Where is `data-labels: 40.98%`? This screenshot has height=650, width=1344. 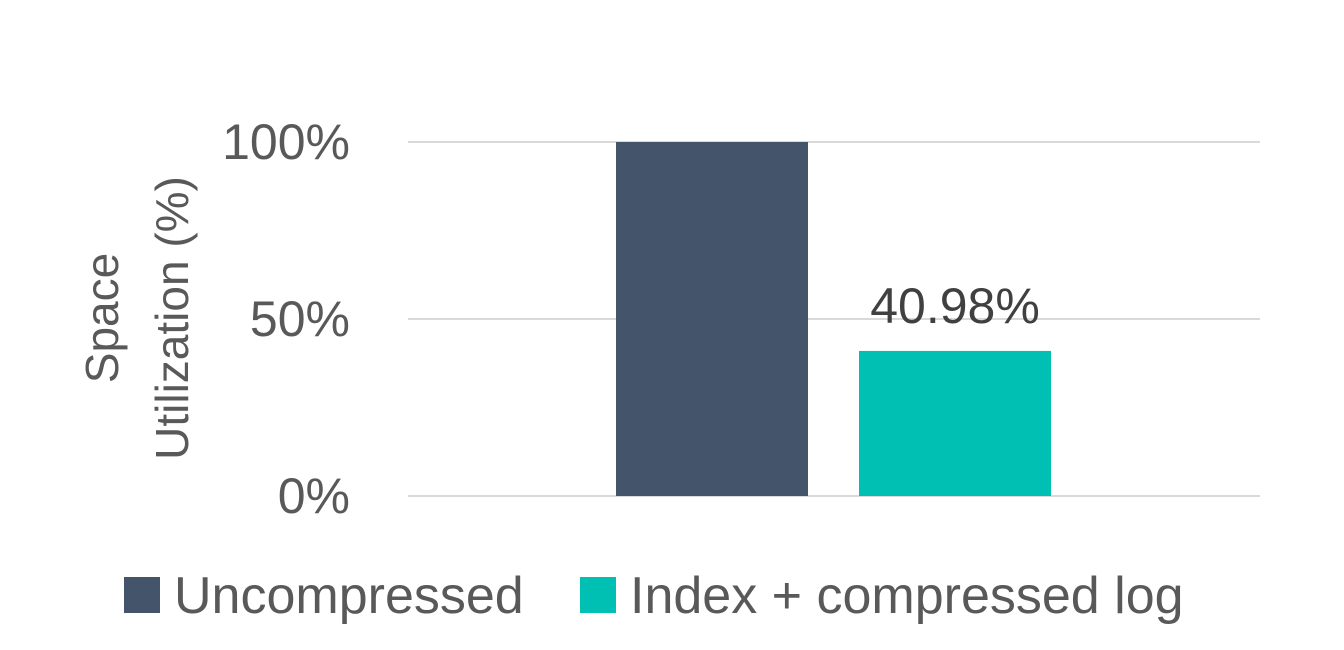 data-labels: 40.98% is located at coordinates (955, 306).